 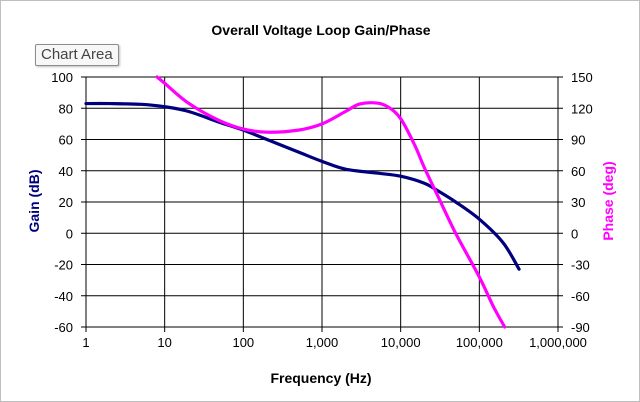 I want to click on y2-axis-label: Phase (deg), so click(x=608, y=200).